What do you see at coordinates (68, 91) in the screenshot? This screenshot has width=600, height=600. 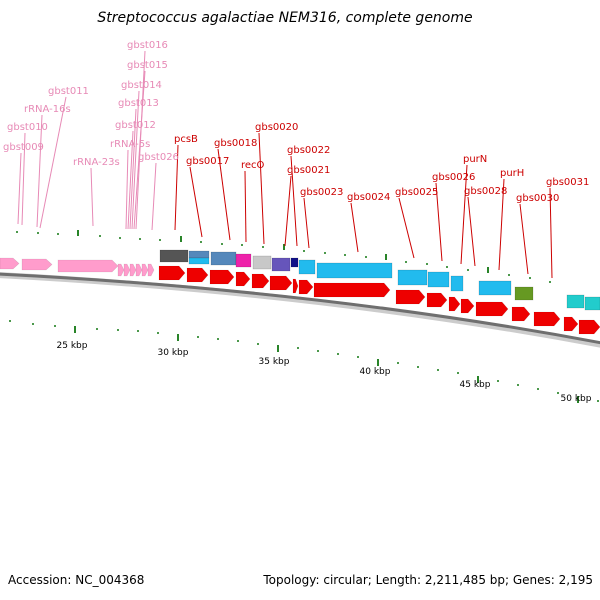 I see `rna-label: gbst011` at bounding box center [68, 91].